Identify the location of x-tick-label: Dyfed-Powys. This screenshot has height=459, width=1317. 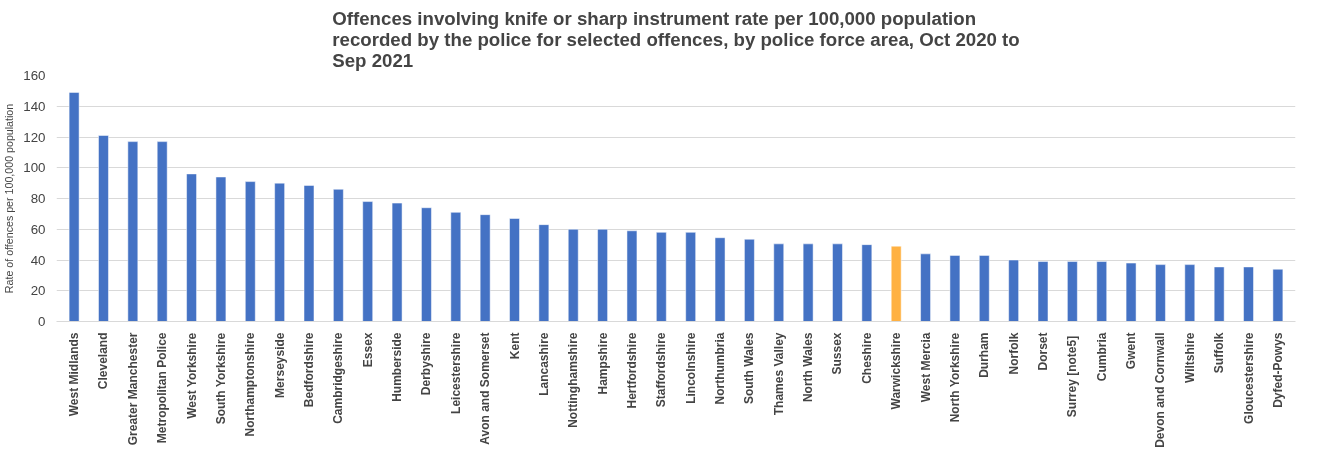
(1277, 370).